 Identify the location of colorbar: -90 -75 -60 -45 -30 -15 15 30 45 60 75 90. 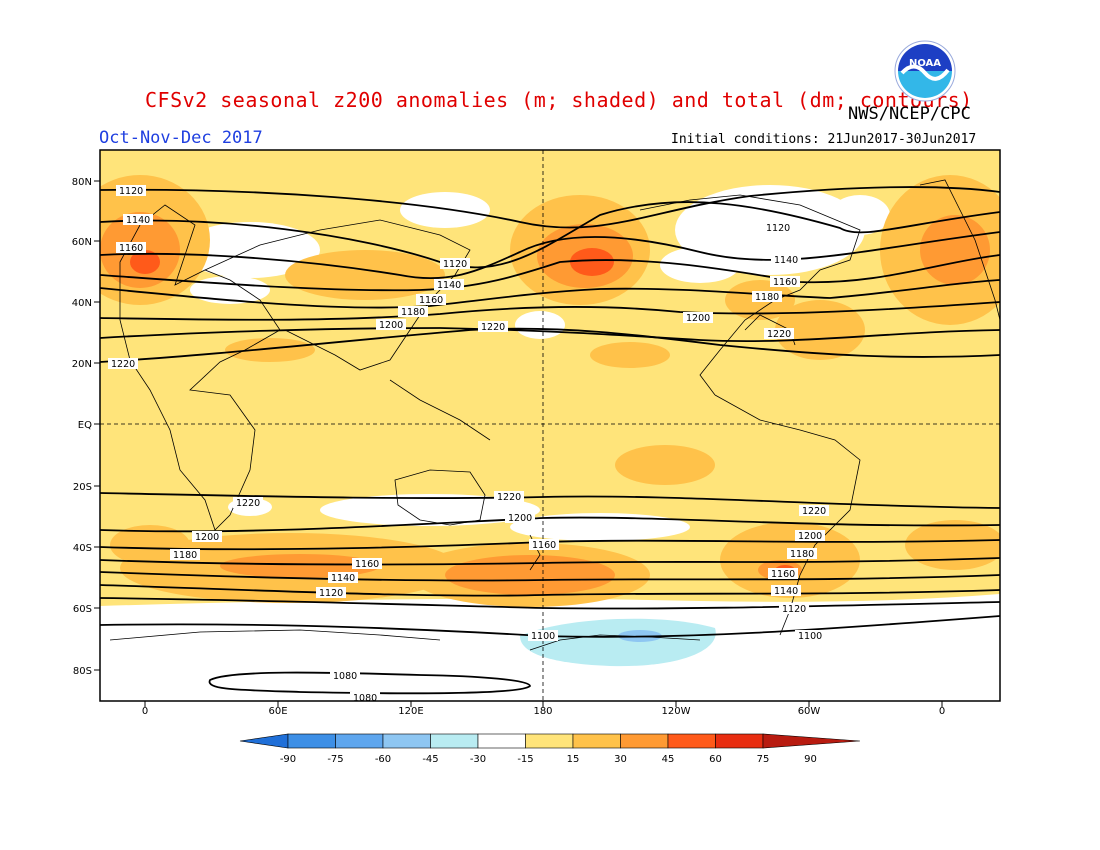
(550, 749).